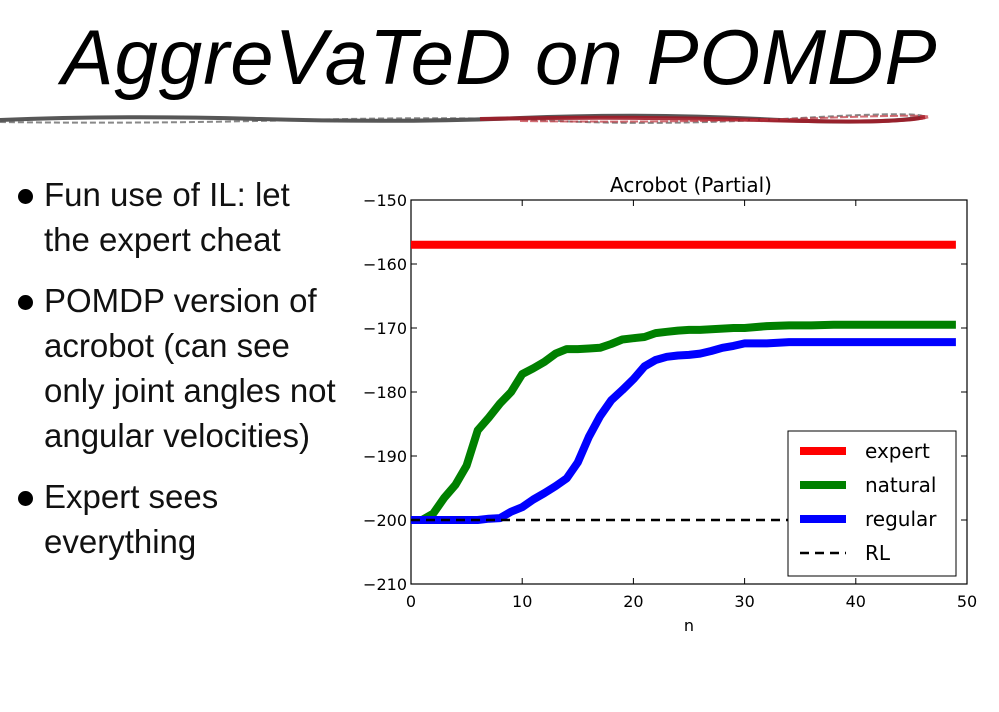 This screenshot has width=999, height=712. What do you see at coordinates (167, 217) in the screenshot?
I see `bullet-text: Fun use of IL: let the expert cheat` at bounding box center [167, 217].